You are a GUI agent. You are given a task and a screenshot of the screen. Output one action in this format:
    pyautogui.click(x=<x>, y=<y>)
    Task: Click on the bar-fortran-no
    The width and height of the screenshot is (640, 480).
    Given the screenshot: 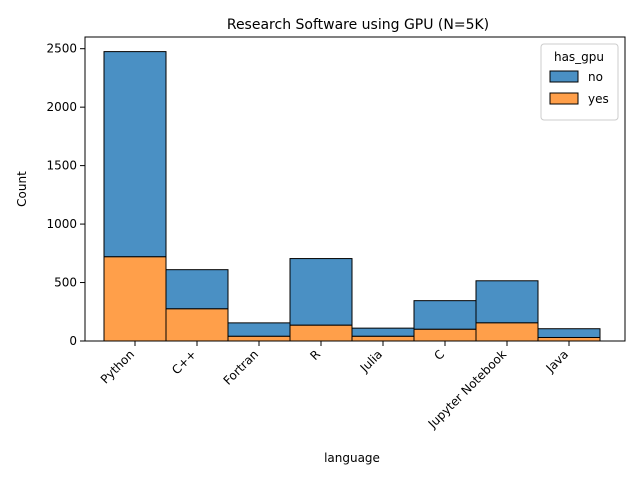 What is the action you would take?
    pyautogui.click(x=259, y=329)
    